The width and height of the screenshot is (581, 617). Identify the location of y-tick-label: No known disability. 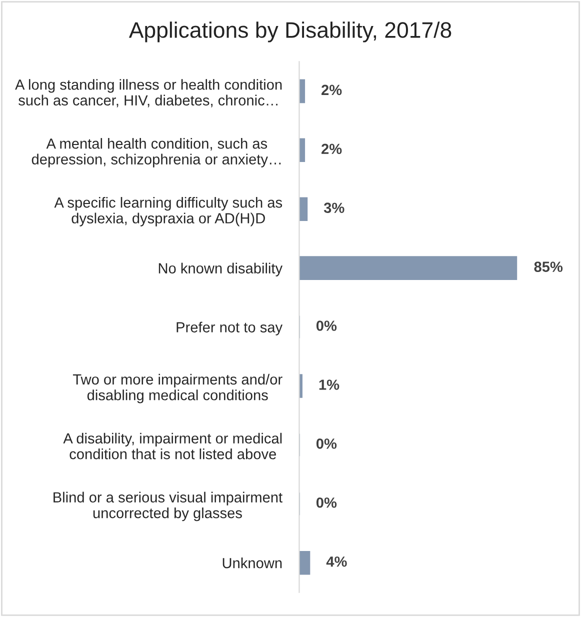
(220, 269).